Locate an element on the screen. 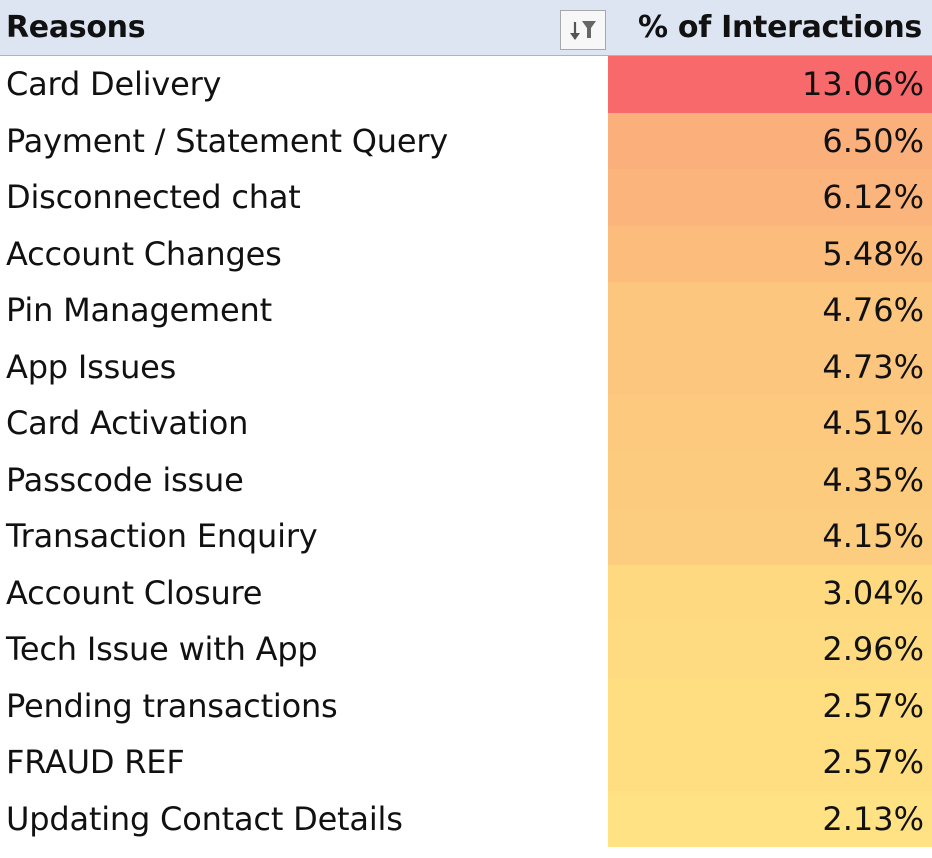 This screenshot has width=932, height=858. sort-filter-icon is located at coordinates (583, 30).